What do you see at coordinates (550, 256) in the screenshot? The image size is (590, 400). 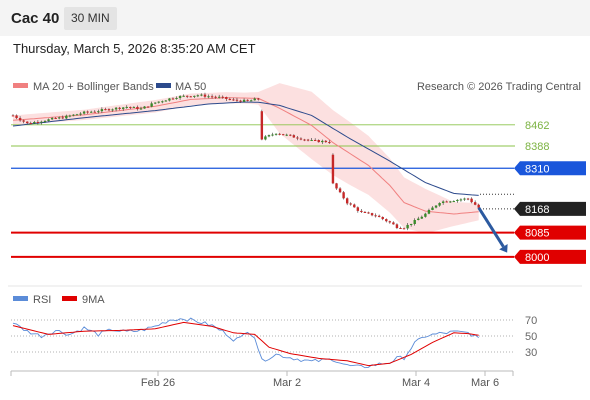 I see `level-8000-tag` at bounding box center [550, 256].